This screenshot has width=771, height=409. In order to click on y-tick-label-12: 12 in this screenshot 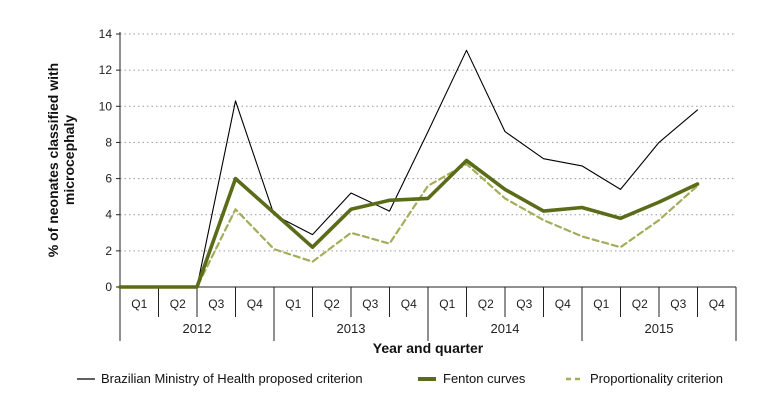, I will do `click(106, 70)`.